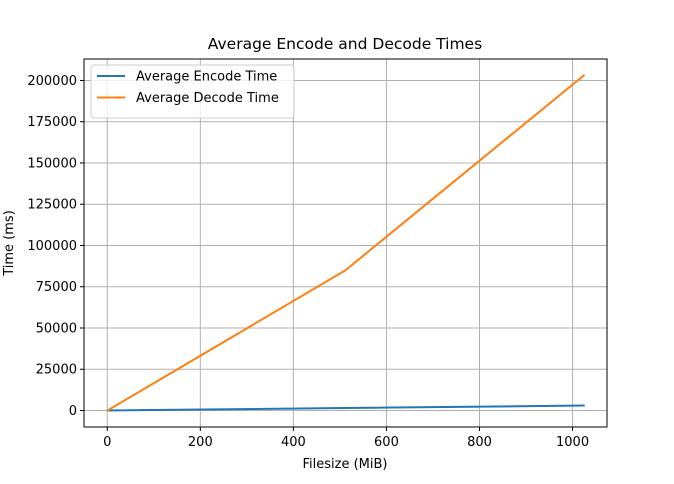 The image size is (674, 484). Describe the element at coordinates (73, 411) in the screenshot. I see `y-tick-label: 0` at that location.